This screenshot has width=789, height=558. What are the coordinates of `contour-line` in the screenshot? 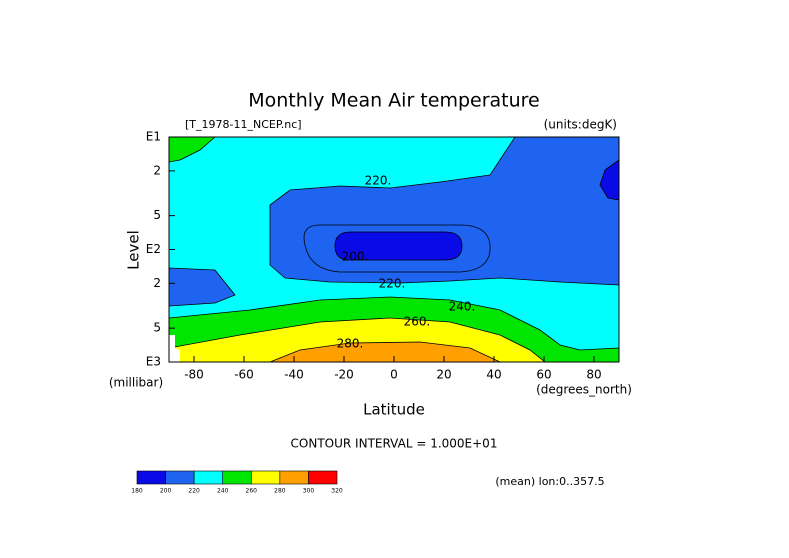 It's located at (397, 248).